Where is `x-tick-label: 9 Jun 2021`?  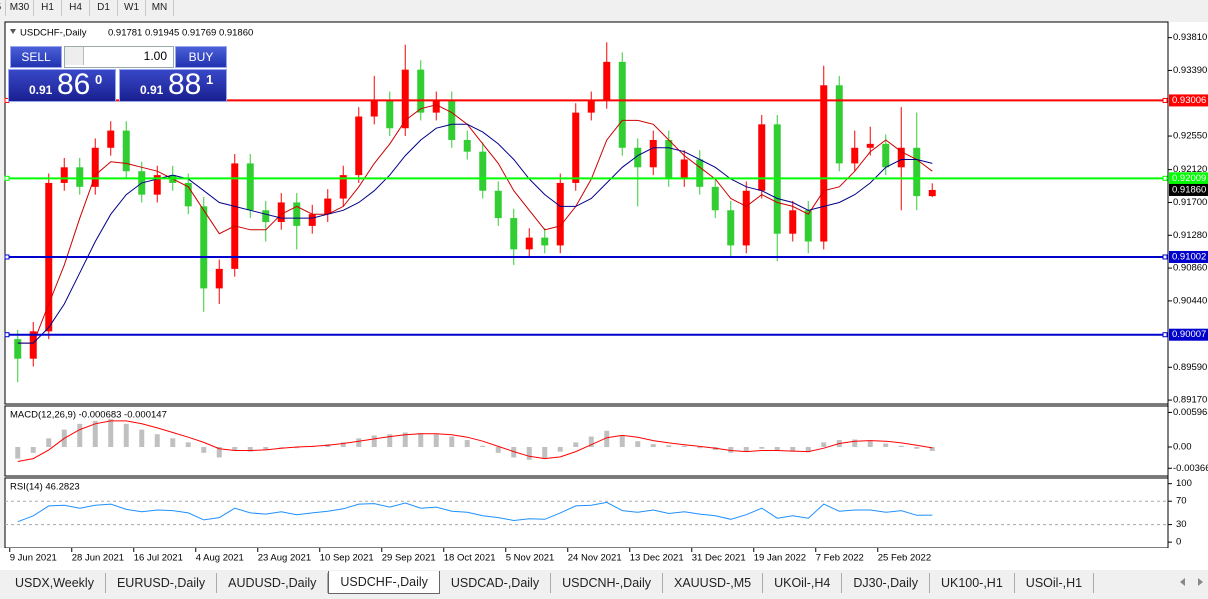
x-tick-label: 9 Jun 2021 is located at coordinates (33, 558).